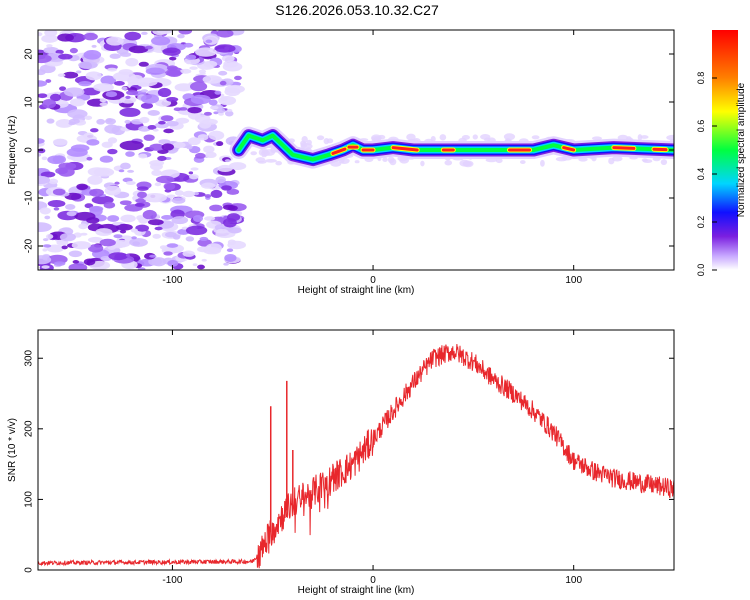  I want to click on y-tick-label: 300, so click(29, 357).